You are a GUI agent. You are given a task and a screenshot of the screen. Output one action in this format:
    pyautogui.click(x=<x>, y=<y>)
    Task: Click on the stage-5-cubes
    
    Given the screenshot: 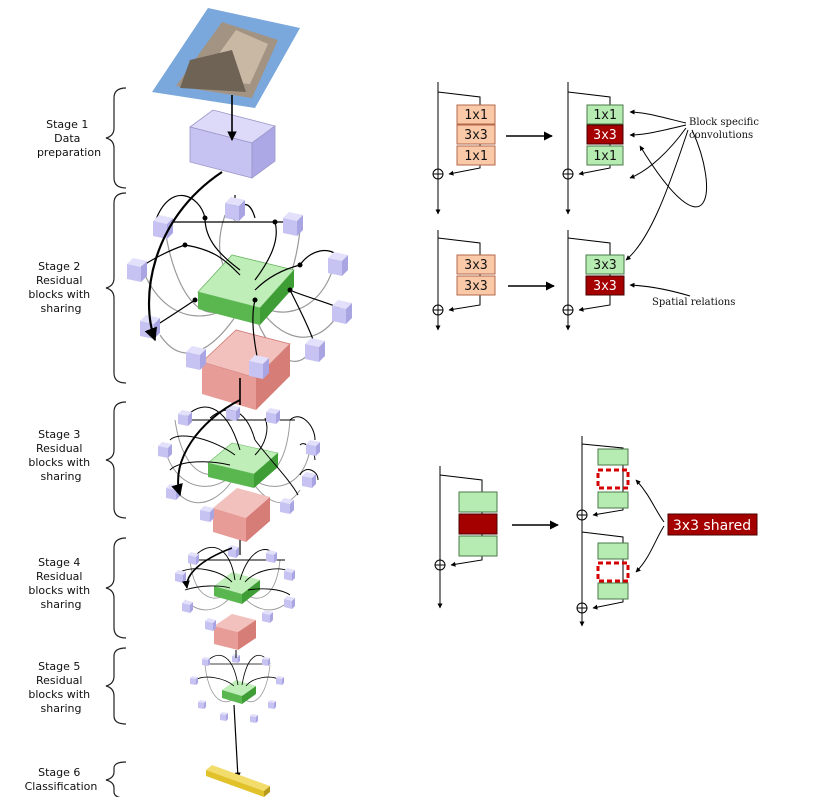 What is the action you would take?
    pyautogui.click(x=237, y=688)
    